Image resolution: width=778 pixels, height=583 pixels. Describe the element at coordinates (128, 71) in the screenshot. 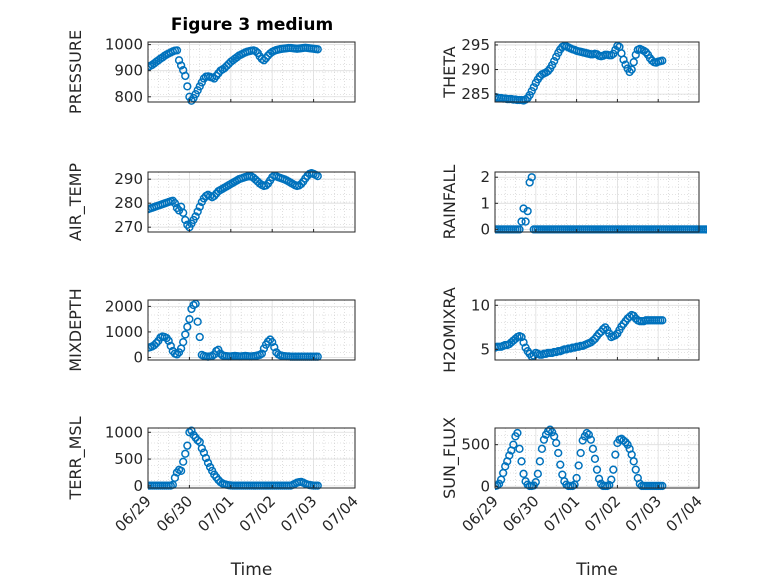

I see `y-tick-label: 900` at that location.